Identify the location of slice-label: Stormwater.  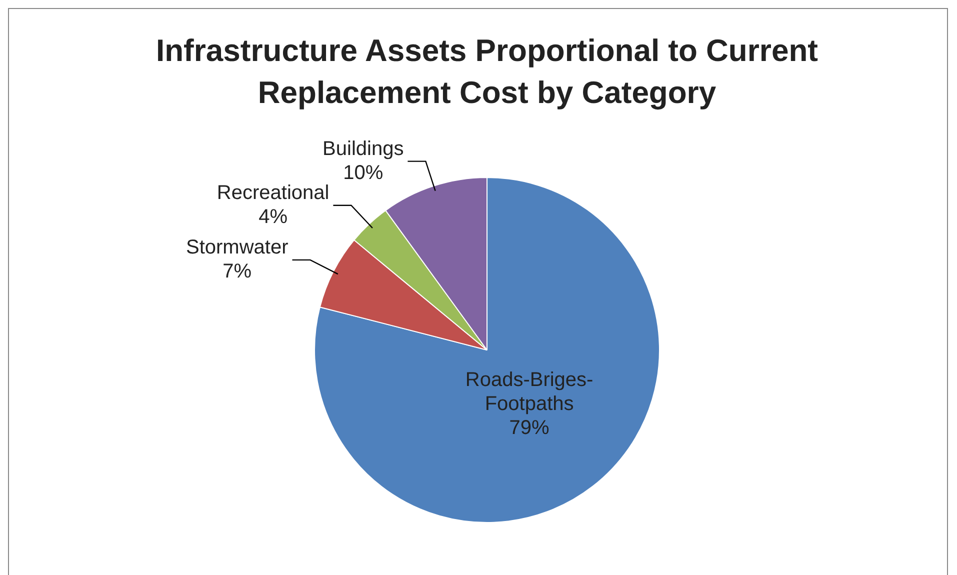
(237, 247).